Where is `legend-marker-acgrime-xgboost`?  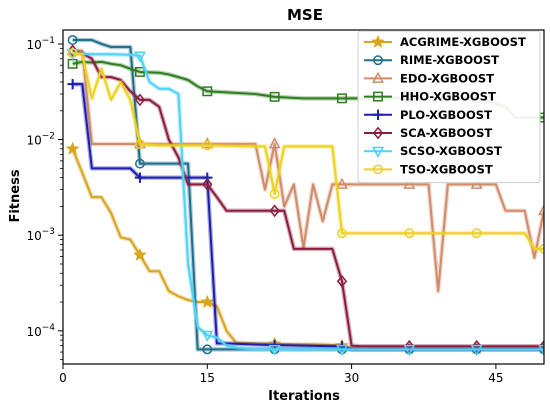
legend-marker-acgrime-xgboost is located at coordinates (378, 41).